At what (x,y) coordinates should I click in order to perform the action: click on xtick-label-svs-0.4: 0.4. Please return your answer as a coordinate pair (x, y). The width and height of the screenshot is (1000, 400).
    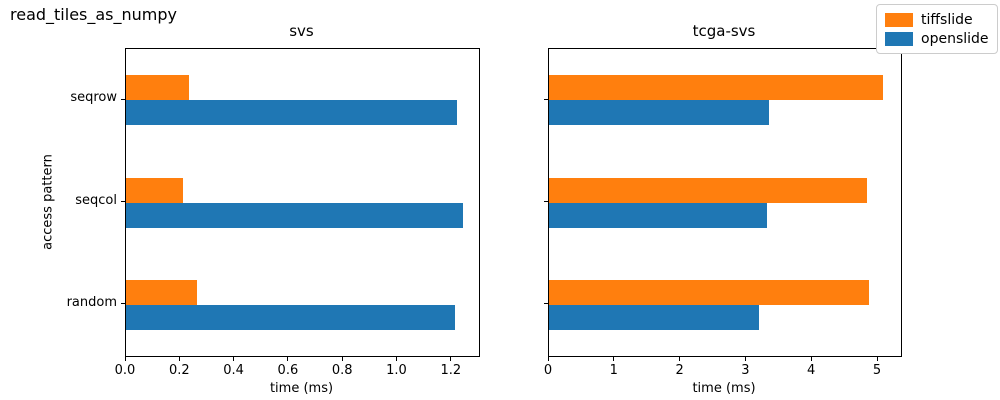
    Looking at the image, I should click on (233, 370).